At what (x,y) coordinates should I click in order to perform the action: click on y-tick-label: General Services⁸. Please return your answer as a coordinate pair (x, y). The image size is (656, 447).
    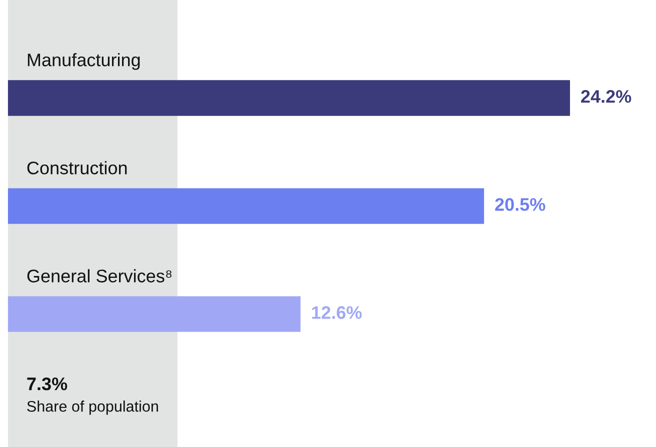
    Looking at the image, I should click on (99, 275).